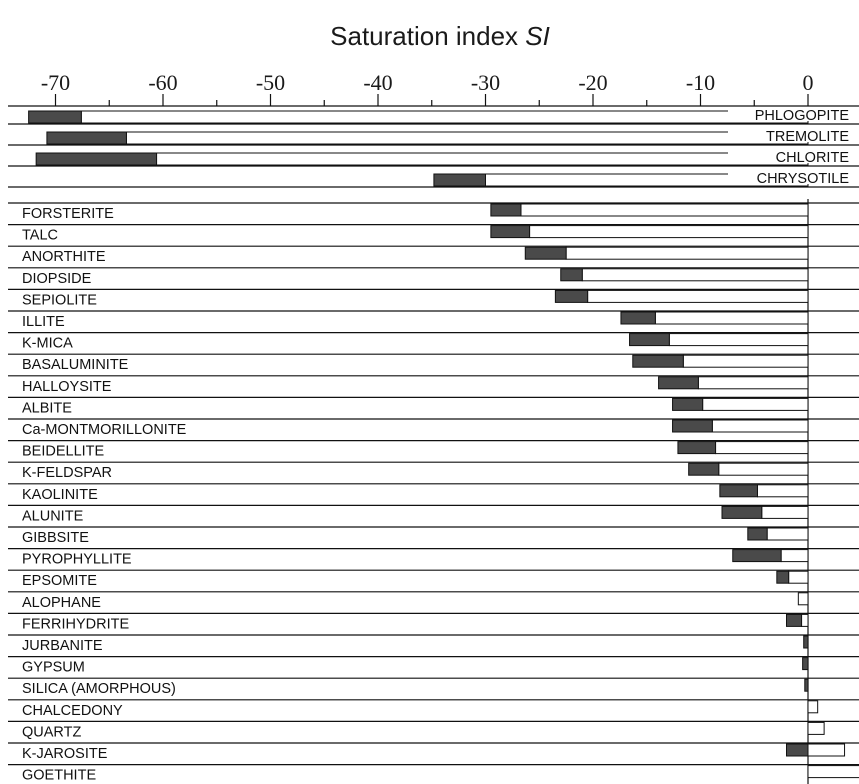 The height and width of the screenshot is (784, 859). I want to click on mineral-label: CHALCEDONY, so click(72, 711).